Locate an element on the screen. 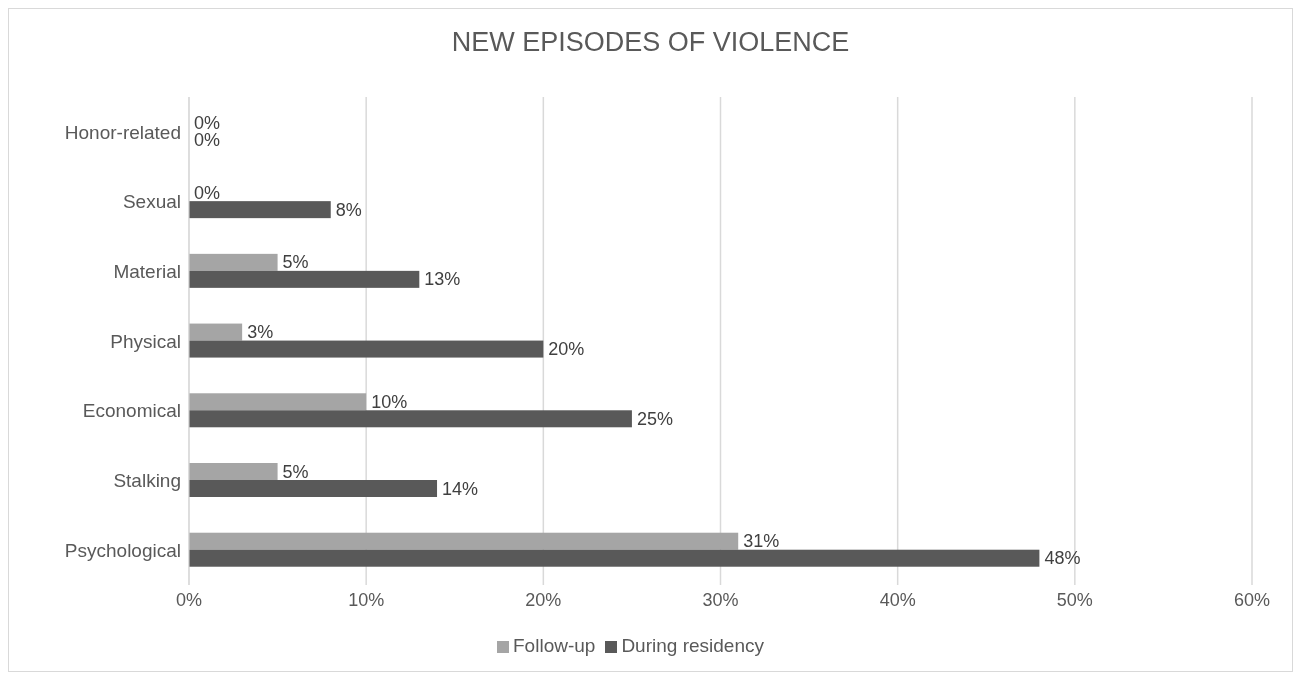 This screenshot has height=680, width=1301. x-tick-label: 0% is located at coordinates (189, 599).